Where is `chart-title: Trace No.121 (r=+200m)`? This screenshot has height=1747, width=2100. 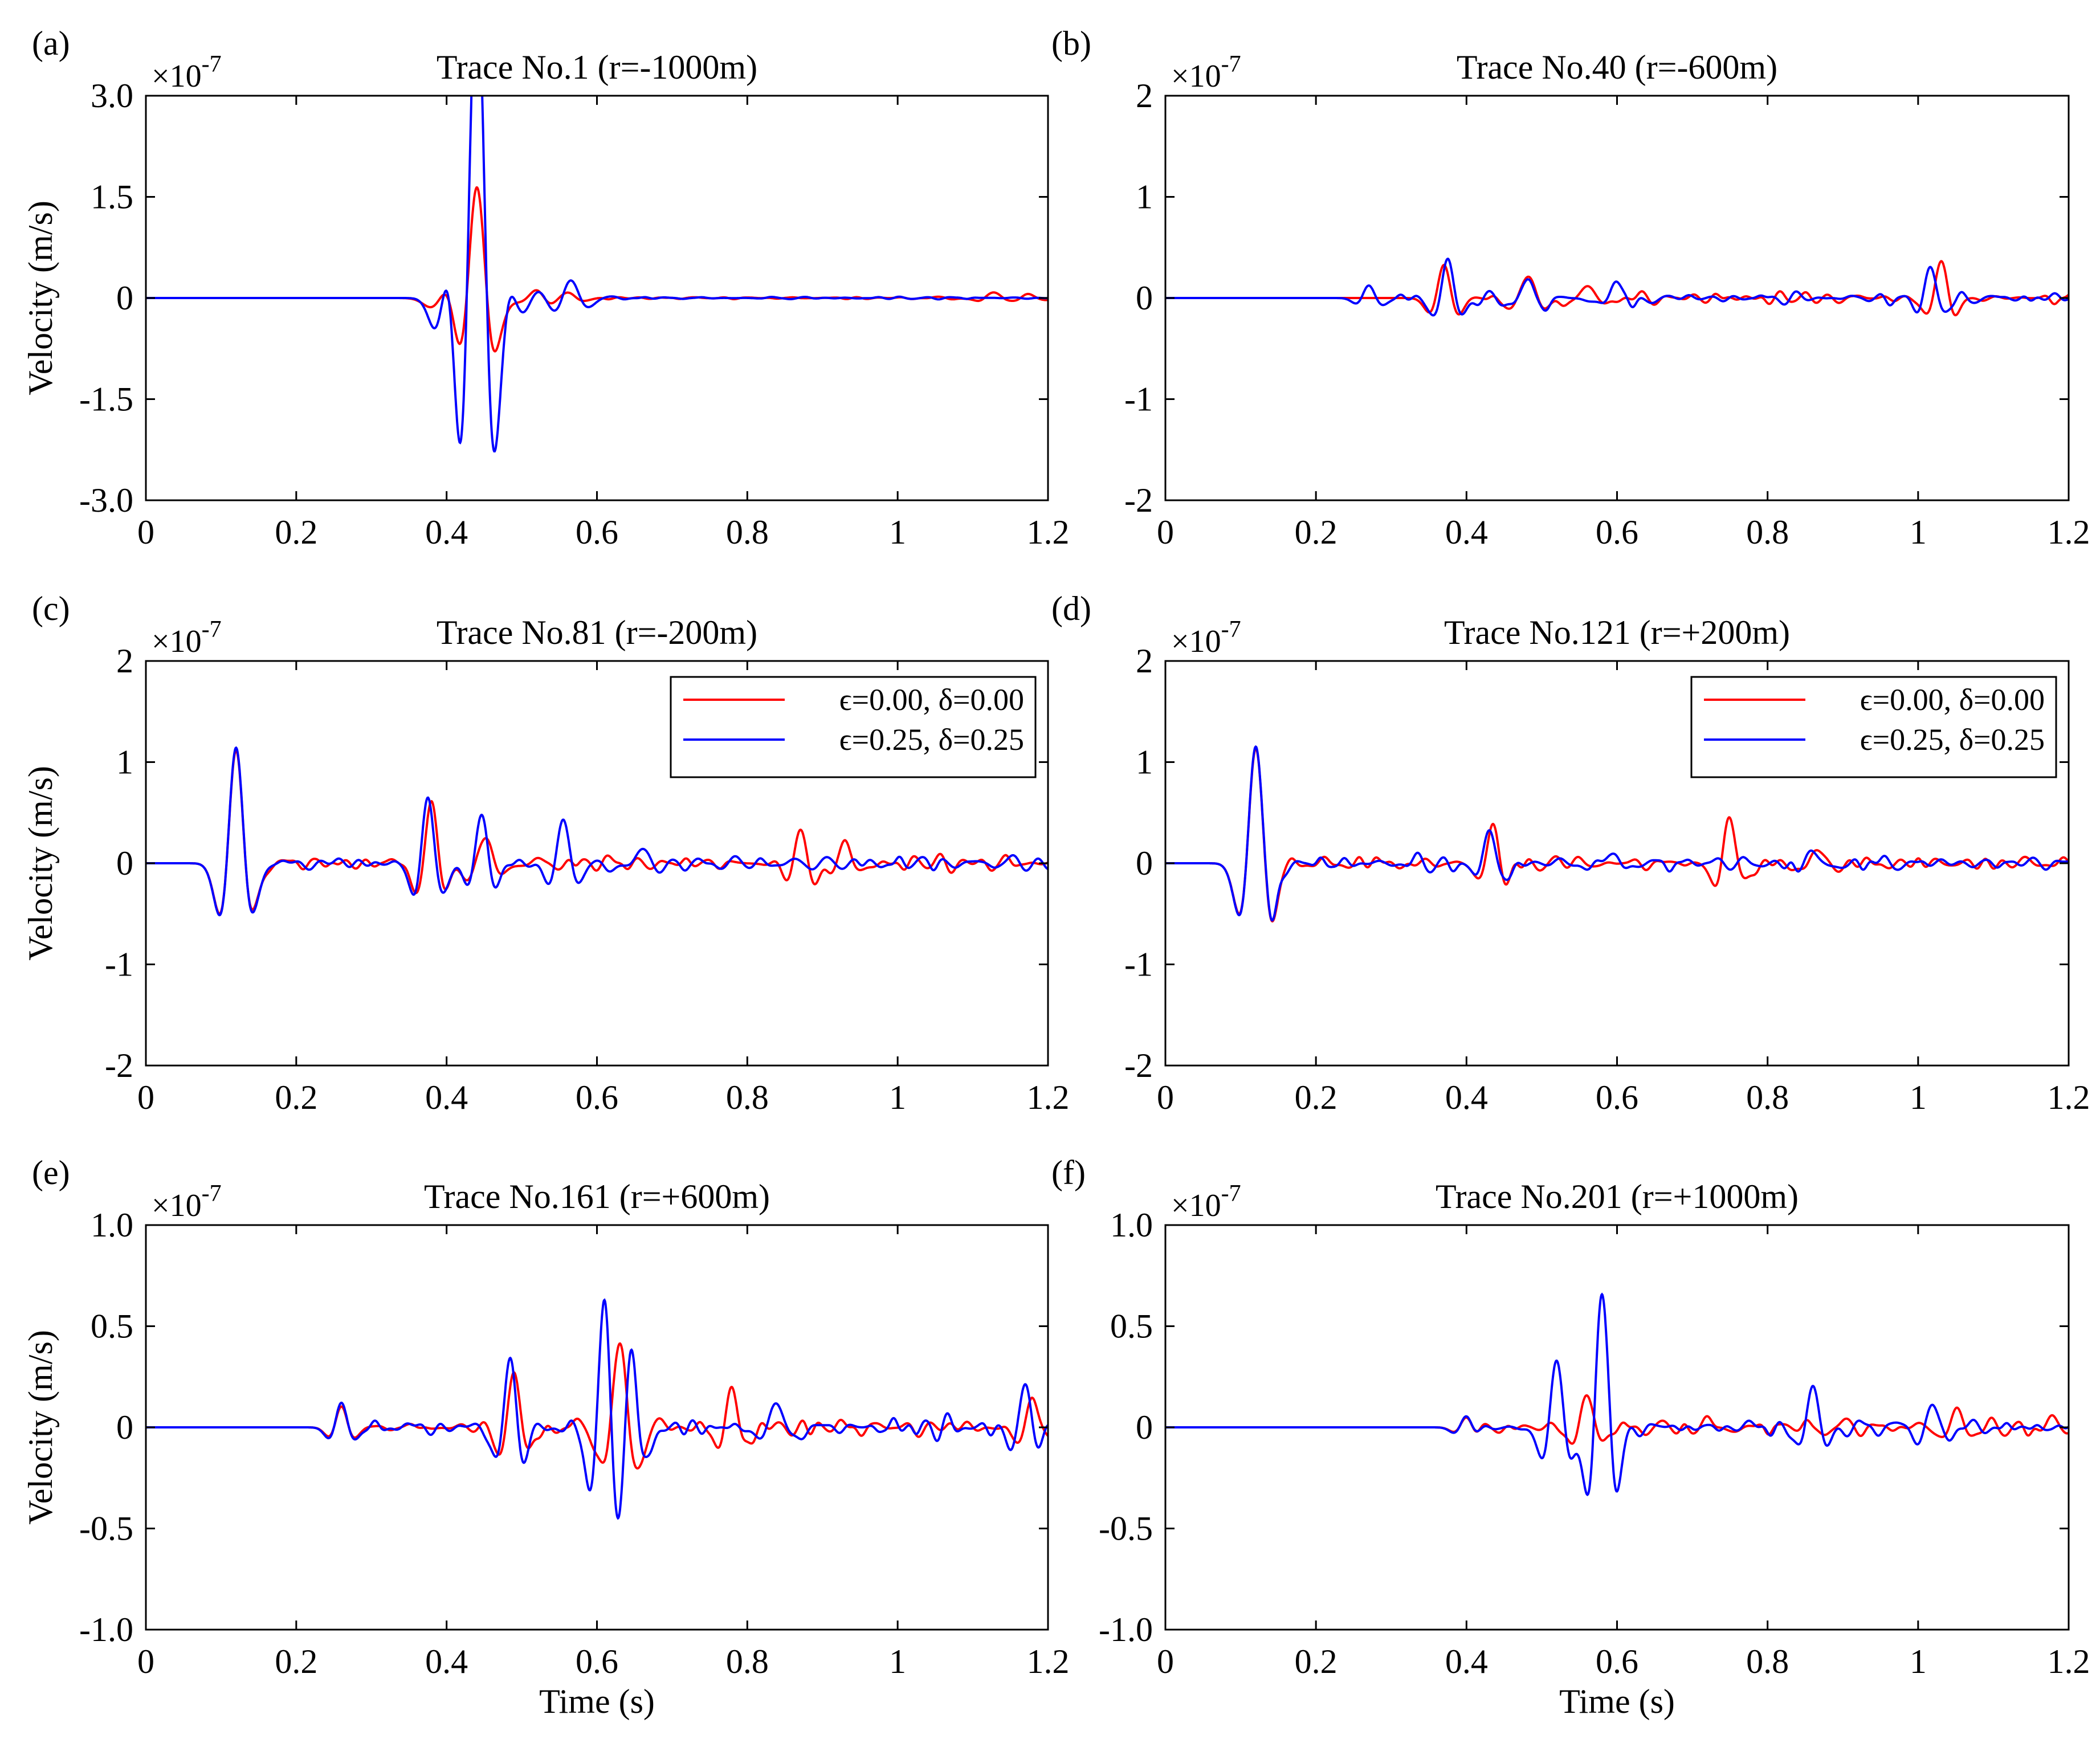
chart-title: Trace No.121 (r=+200m) is located at coordinates (1617, 633).